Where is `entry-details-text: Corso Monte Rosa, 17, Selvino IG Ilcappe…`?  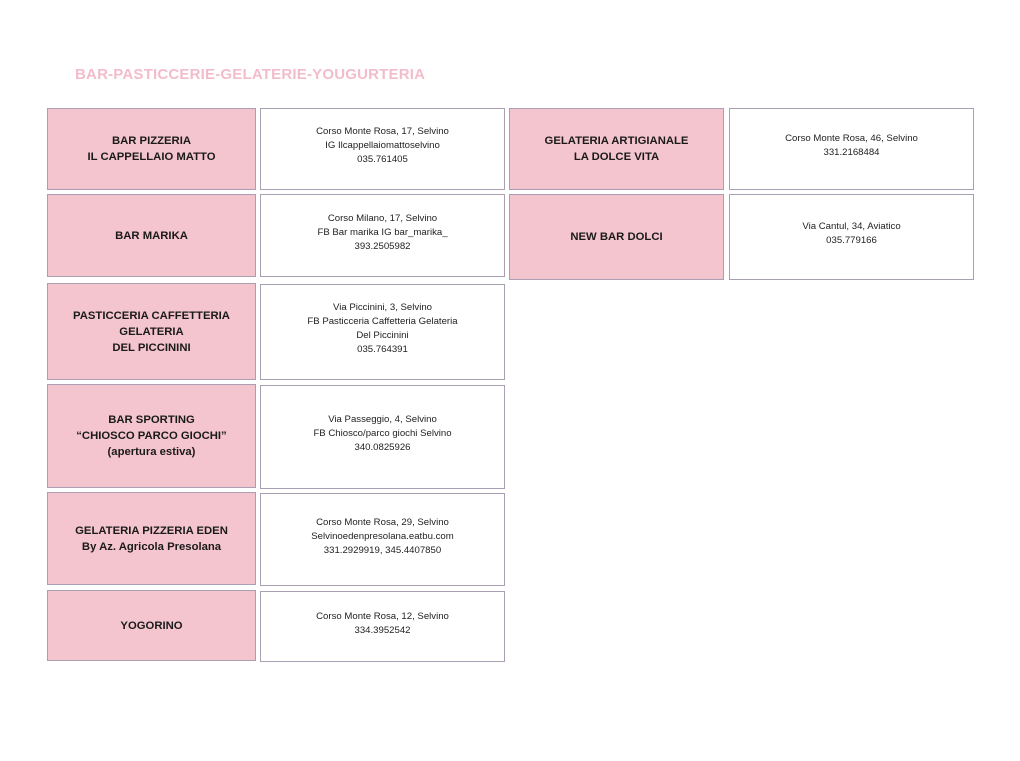
entry-details-text: Corso Monte Rosa, 17, Selvino IG Ilcappe… is located at coordinates (382, 145).